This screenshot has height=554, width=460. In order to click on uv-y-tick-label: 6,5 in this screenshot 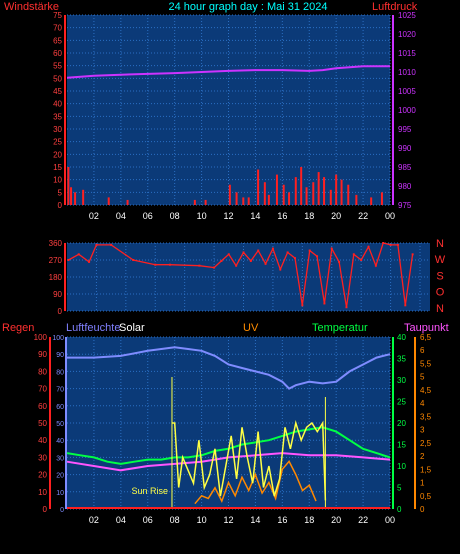, I will do `click(426, 337)`.